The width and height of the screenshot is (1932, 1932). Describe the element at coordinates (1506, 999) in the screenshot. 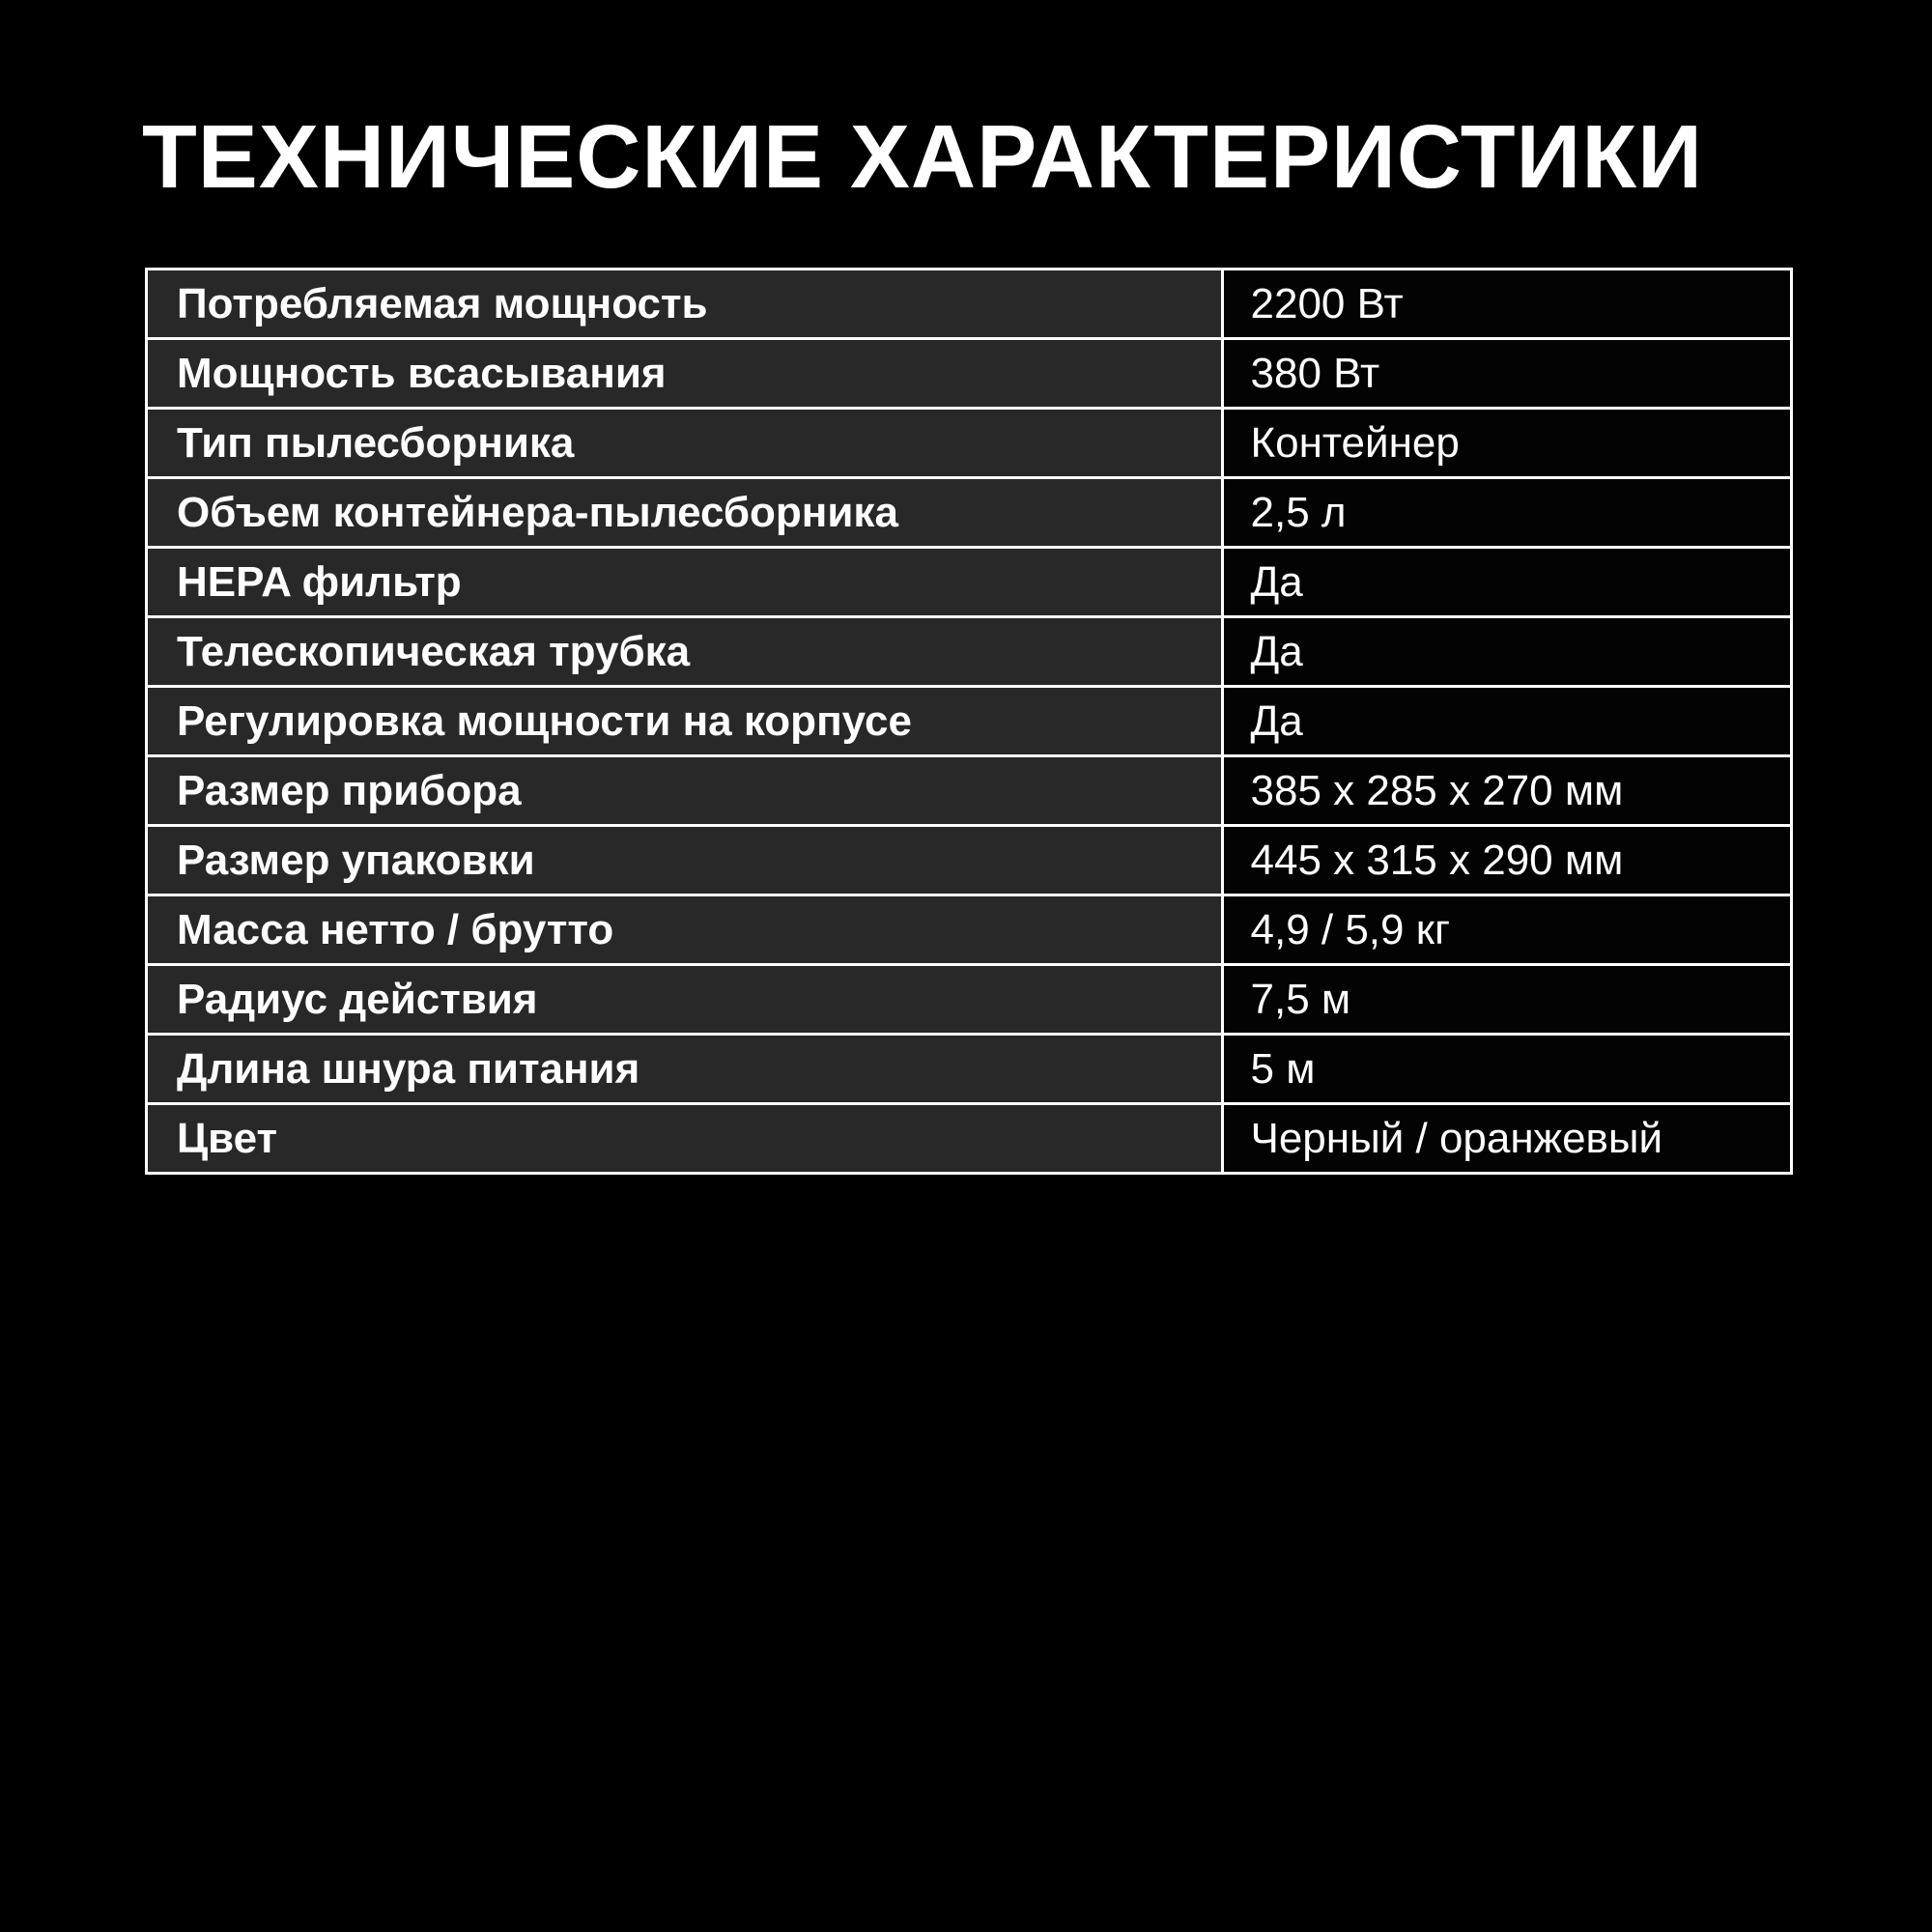

I see `spec-value: 7,5 м` at that location.